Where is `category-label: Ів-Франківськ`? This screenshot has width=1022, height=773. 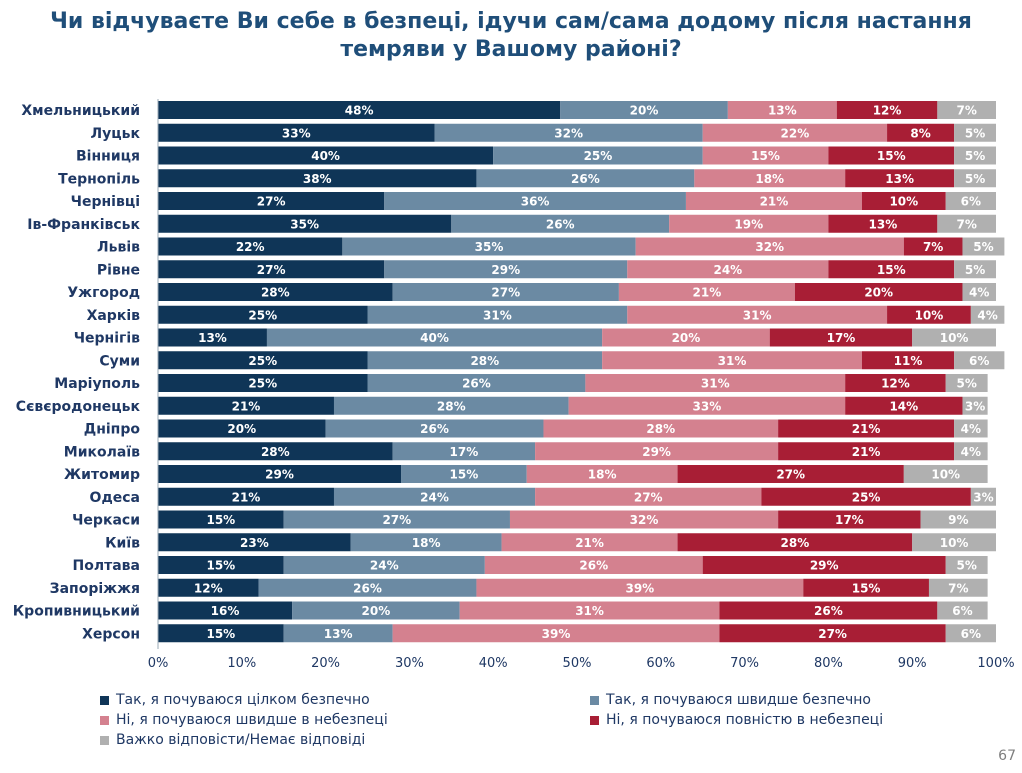 category-label: Ів-Франківськ is located at coordinates (83, 225).